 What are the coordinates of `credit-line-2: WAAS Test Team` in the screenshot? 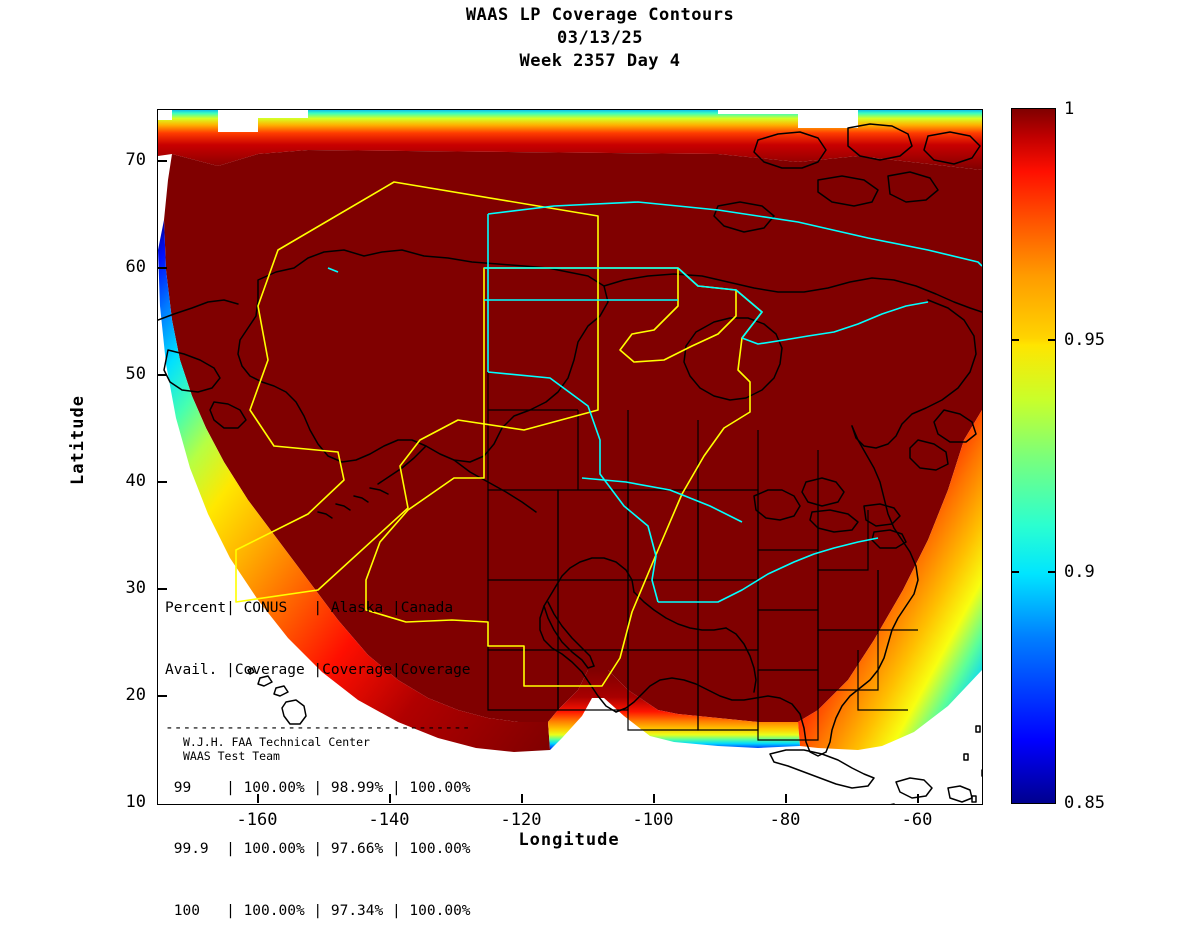 It's located at (231, 756).